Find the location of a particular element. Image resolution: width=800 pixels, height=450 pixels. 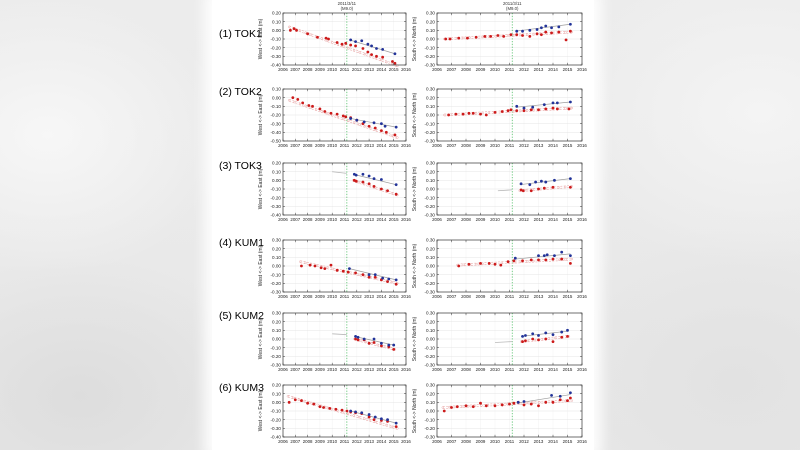

earthquake-event-label: 2011/3/11(M9.0) is located at coordinates (347, 6).